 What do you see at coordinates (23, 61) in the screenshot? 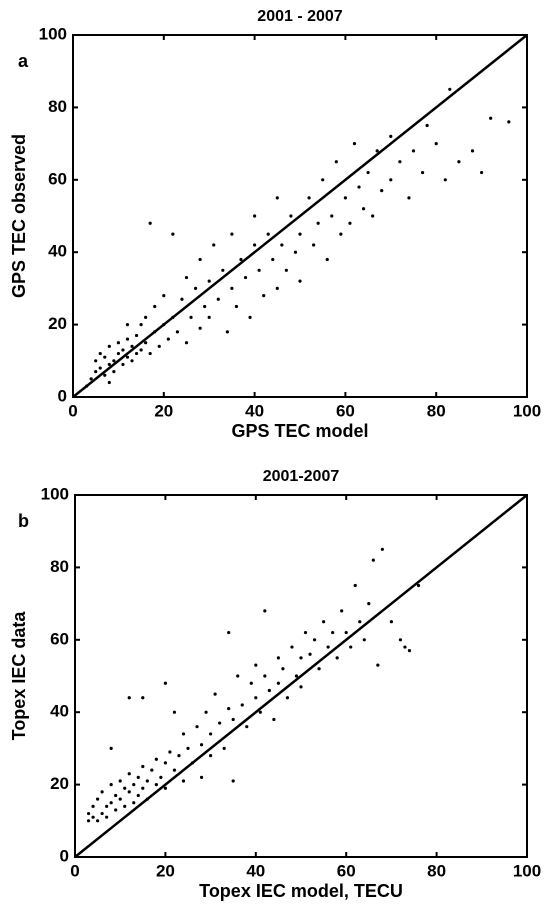
I see `panel-label: a` at bounding box center [23, 61].